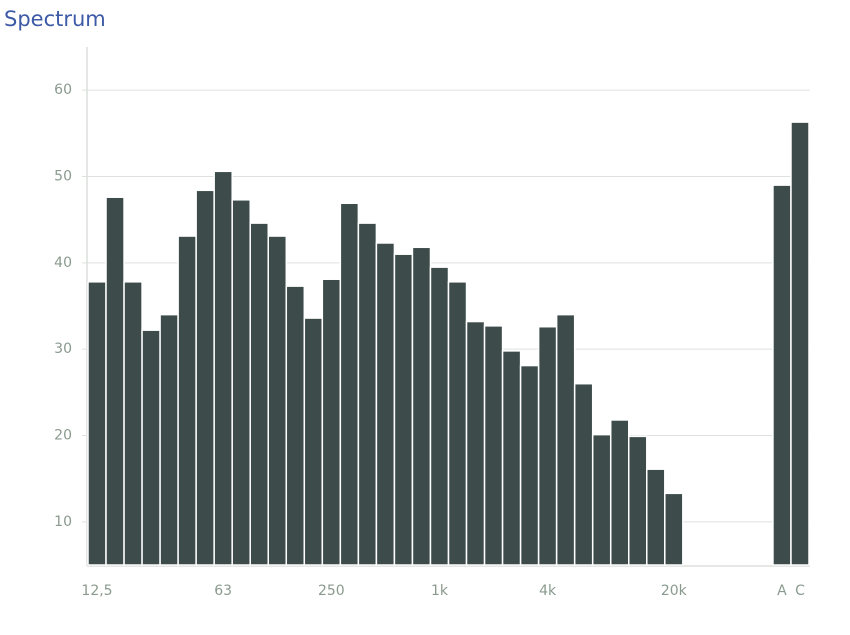  What do you see at coordinates (55, 19) in the screenshot?
I see `chart-title: Spectrum` at bounding box center [55, 19].